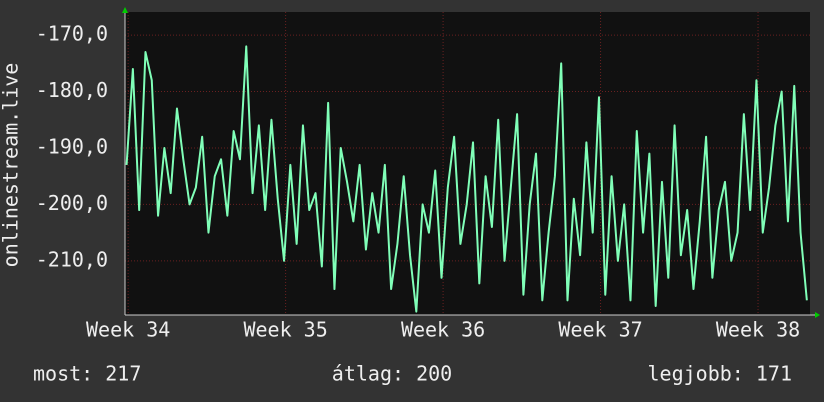 The width and height of the screenshot is (824, 402). Describe the element at coordinates (125, 10) in the screenshot. I see `y-arrow` at that location.